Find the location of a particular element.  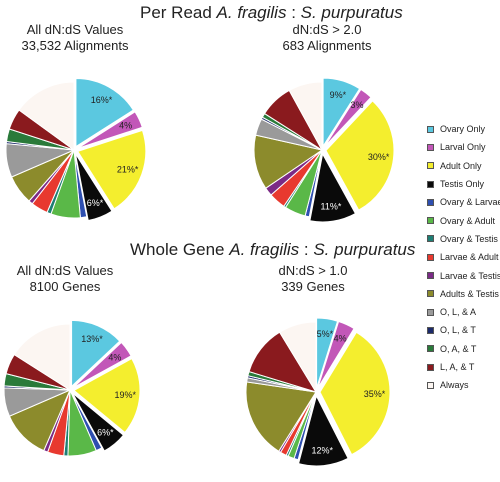

legend-item: Larvae & Adult is located at coordinates (463, 257).